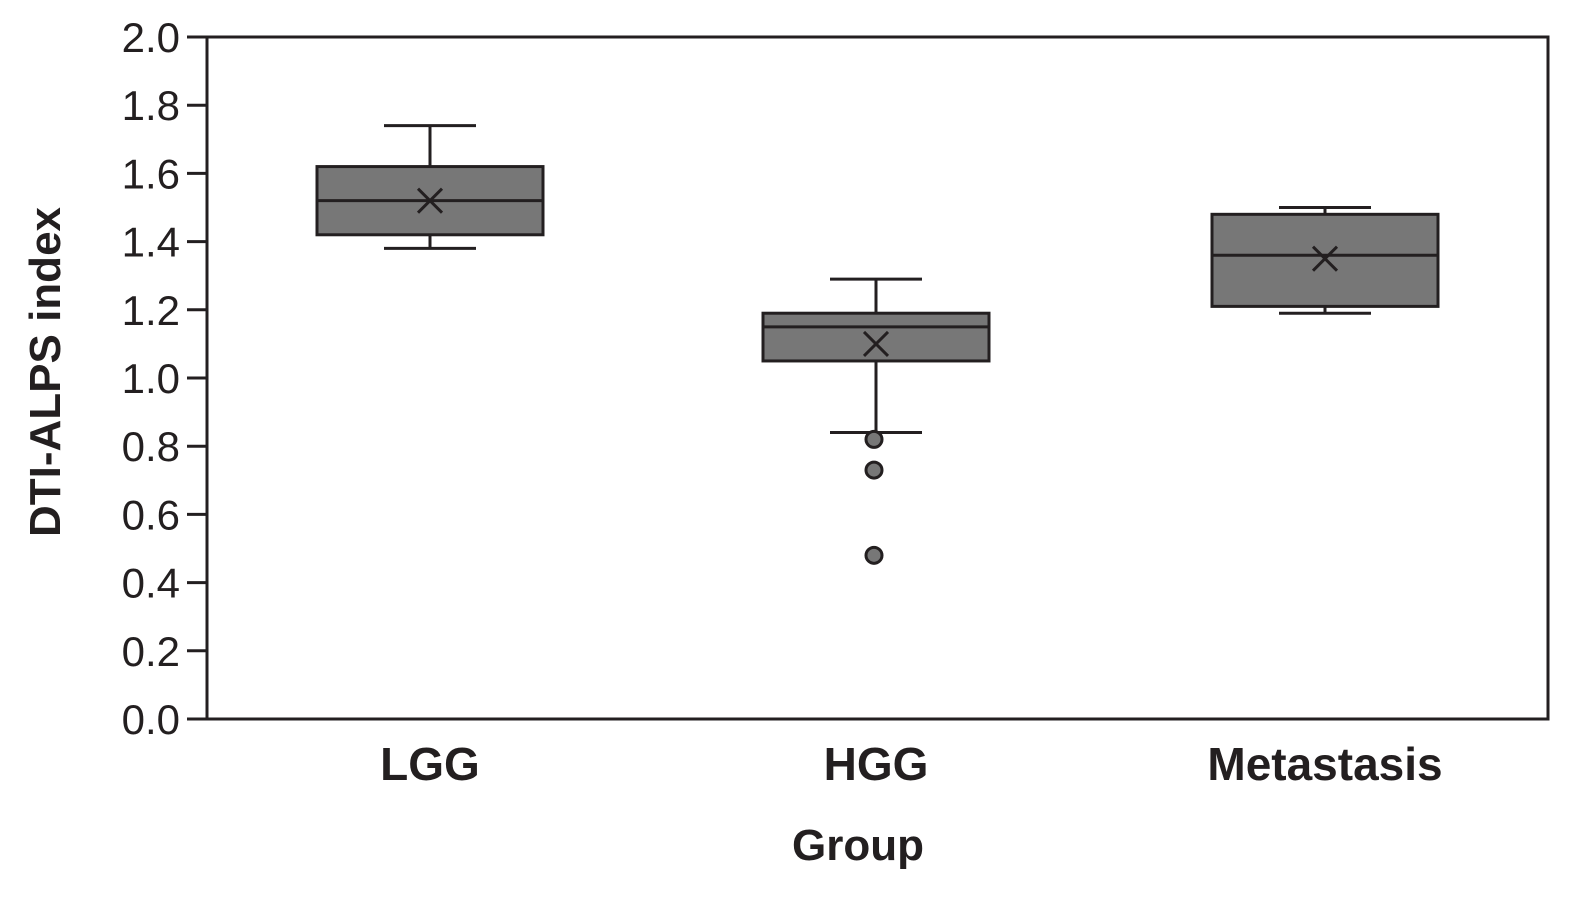 This screenshot has height=904, width=1589. What do you see at coordinates (151, 378) in the screenshot?
I see `y-tick-label: 1.0` at bounding box center [151, 378].